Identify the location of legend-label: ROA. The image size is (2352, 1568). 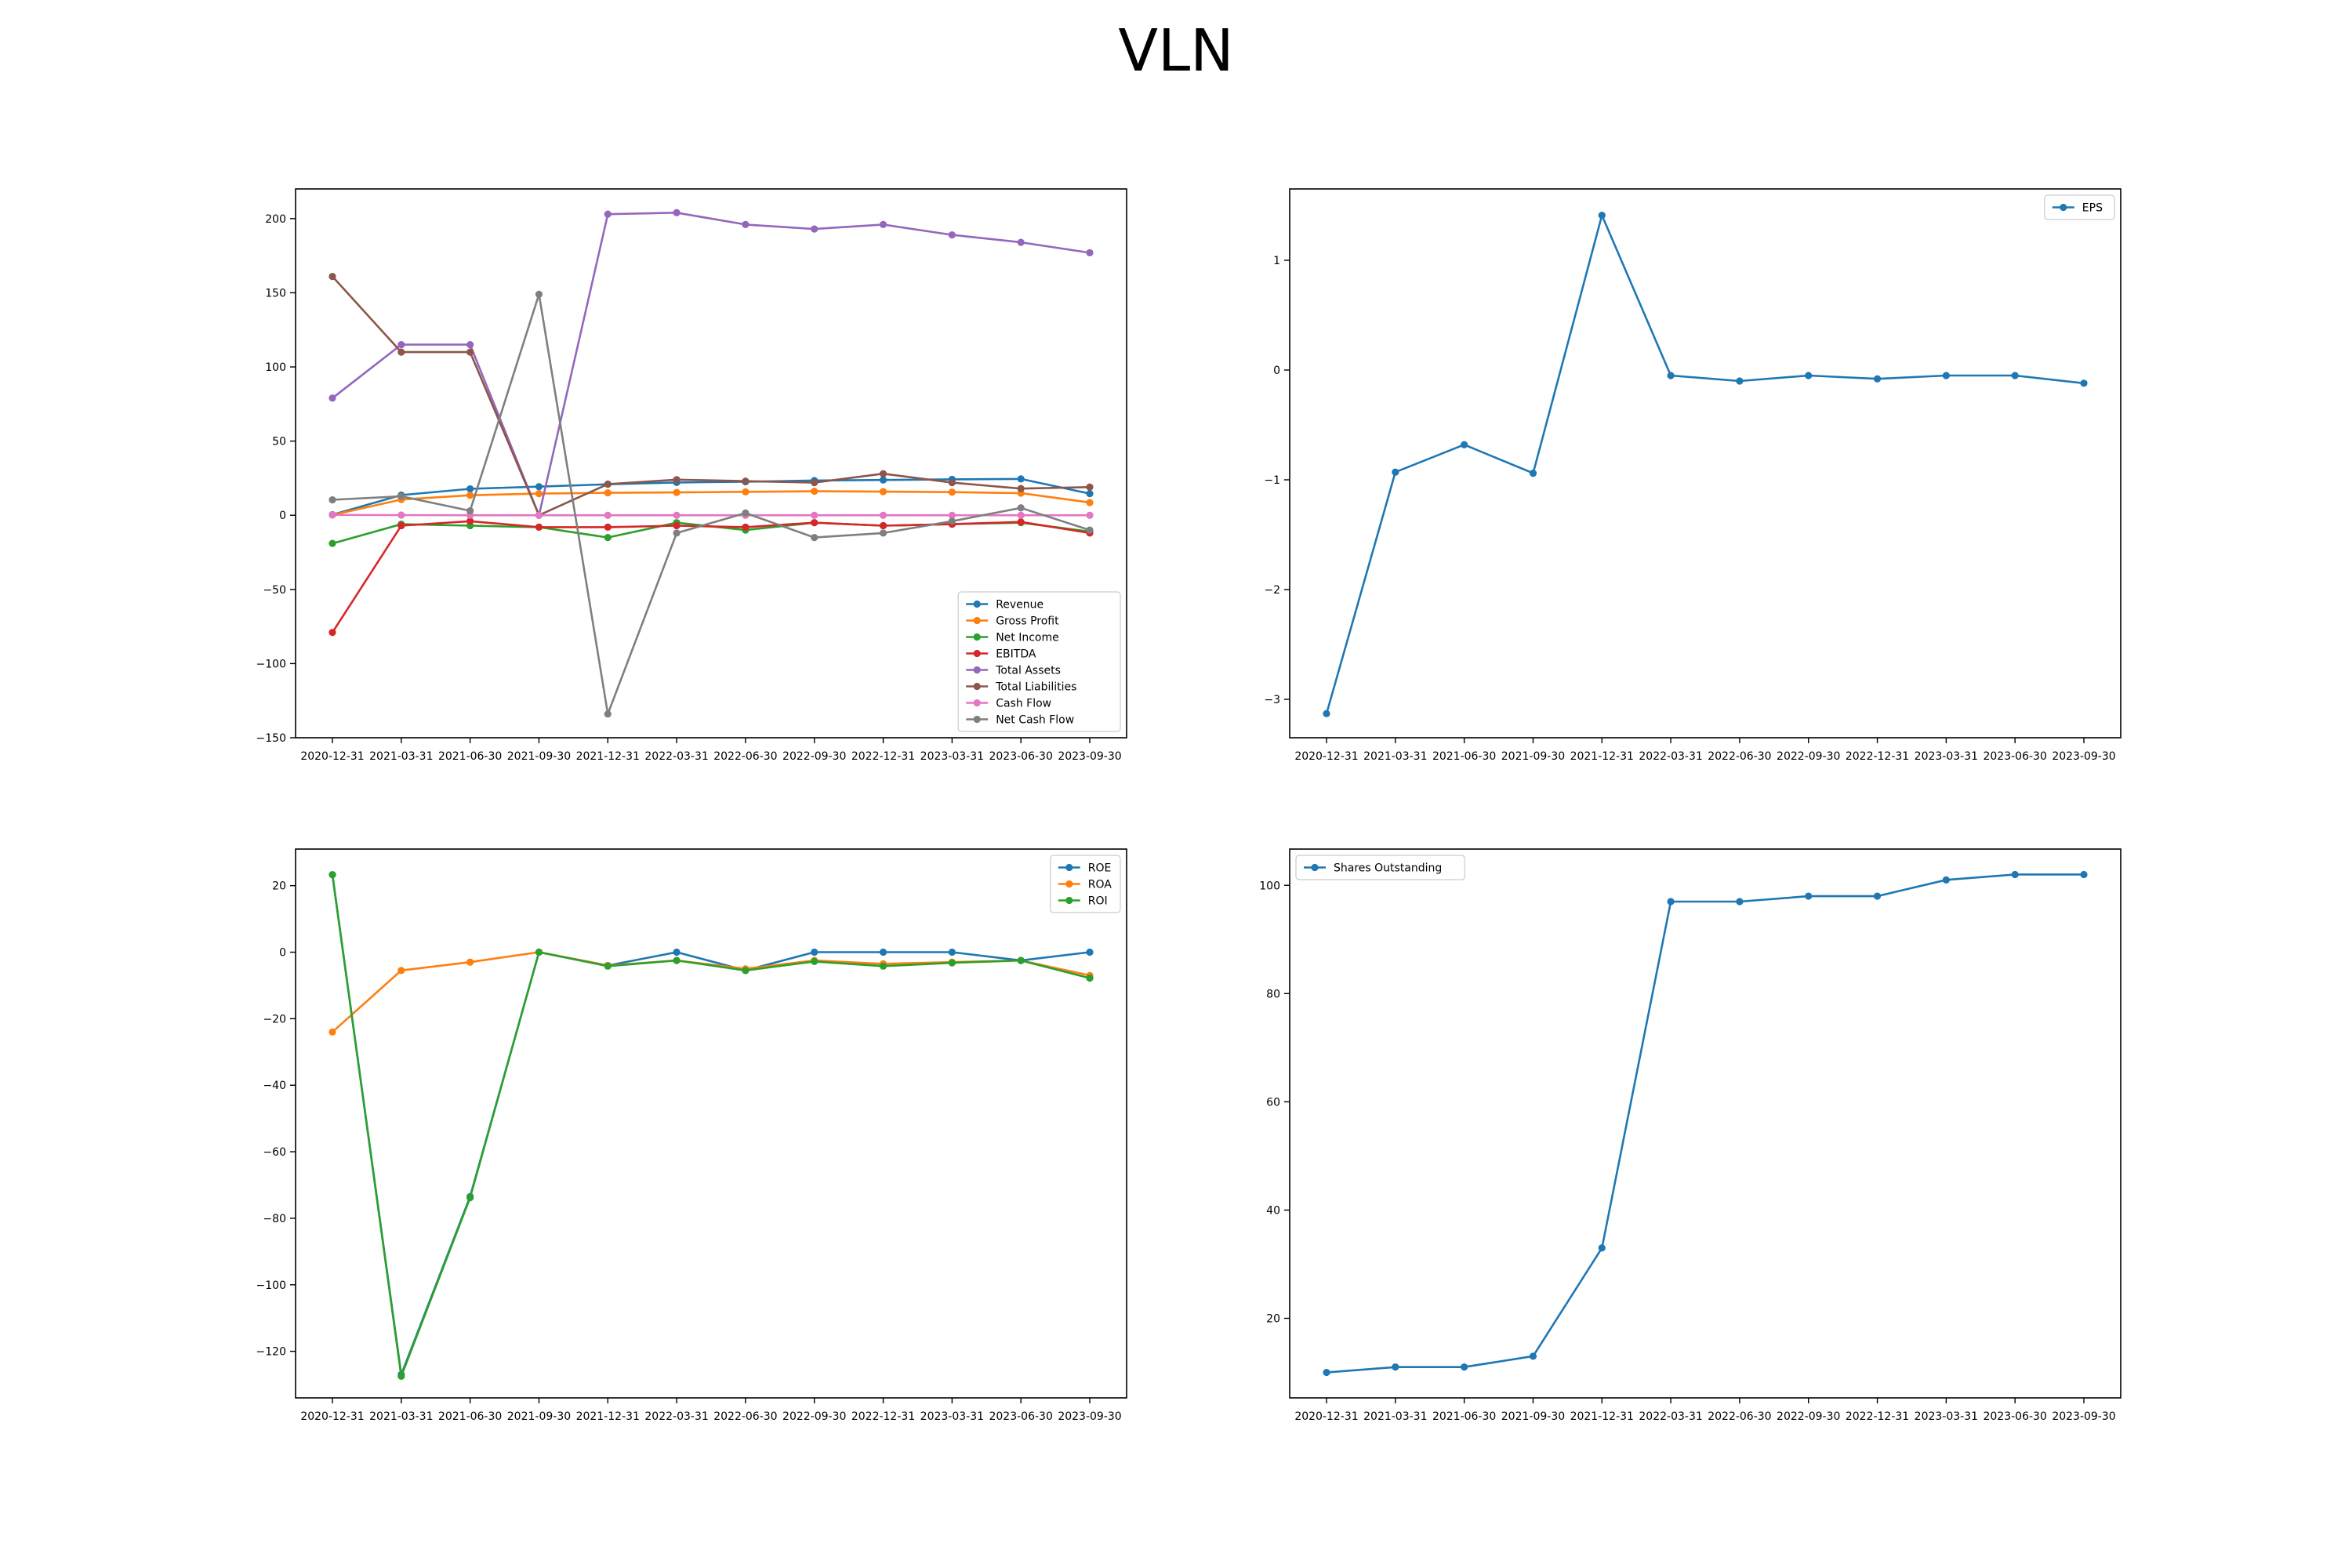
(1100, 885).